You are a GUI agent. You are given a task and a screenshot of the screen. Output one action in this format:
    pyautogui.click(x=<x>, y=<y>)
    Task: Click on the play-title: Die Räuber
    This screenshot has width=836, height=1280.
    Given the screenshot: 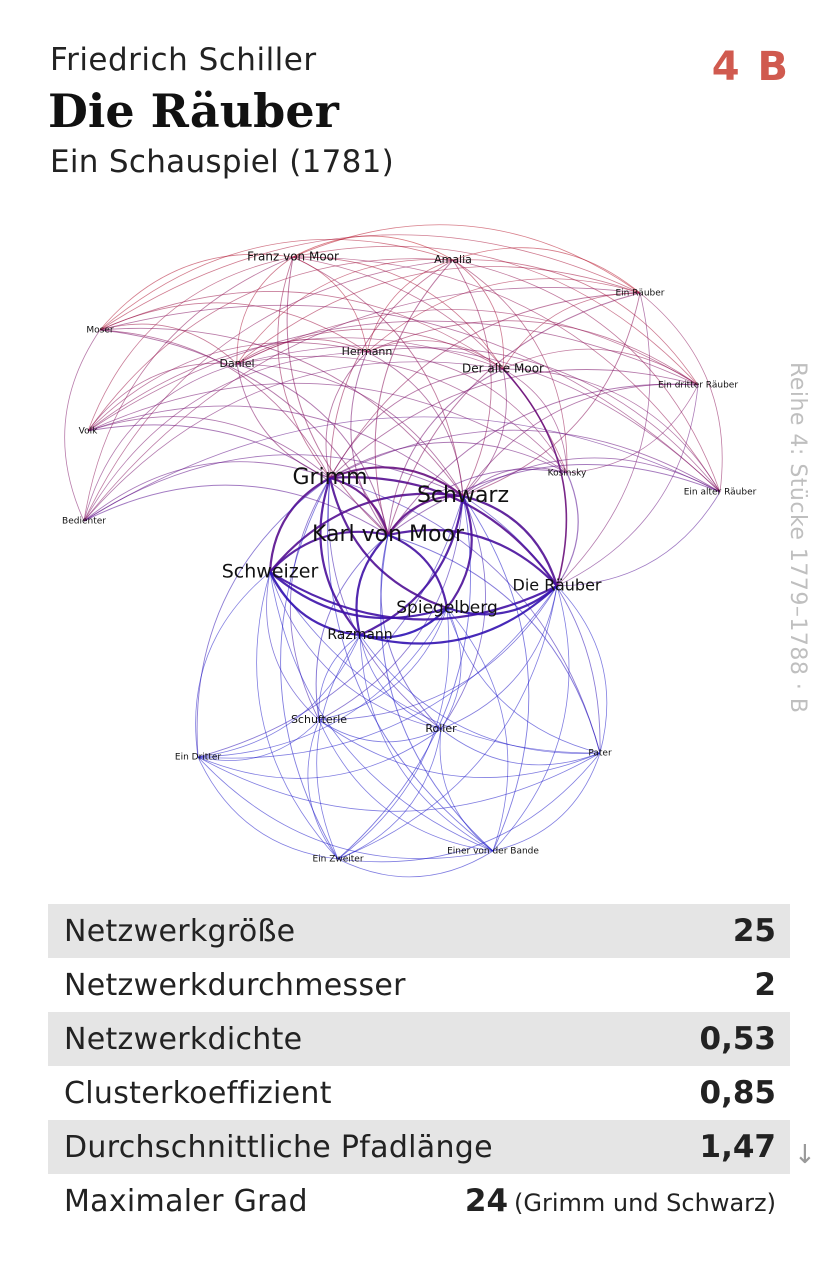 What is the action you would take?
    pyautogui.click(x=193, y=111)
    